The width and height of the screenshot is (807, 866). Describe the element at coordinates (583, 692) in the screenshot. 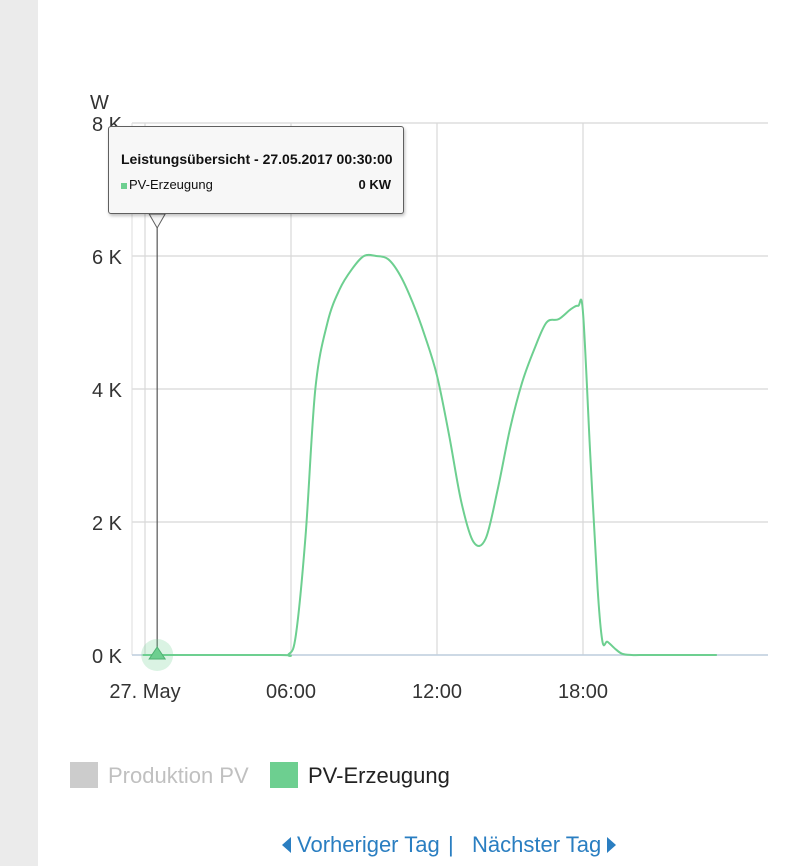

I see `x-tick-label-3: 18:00` at that location.